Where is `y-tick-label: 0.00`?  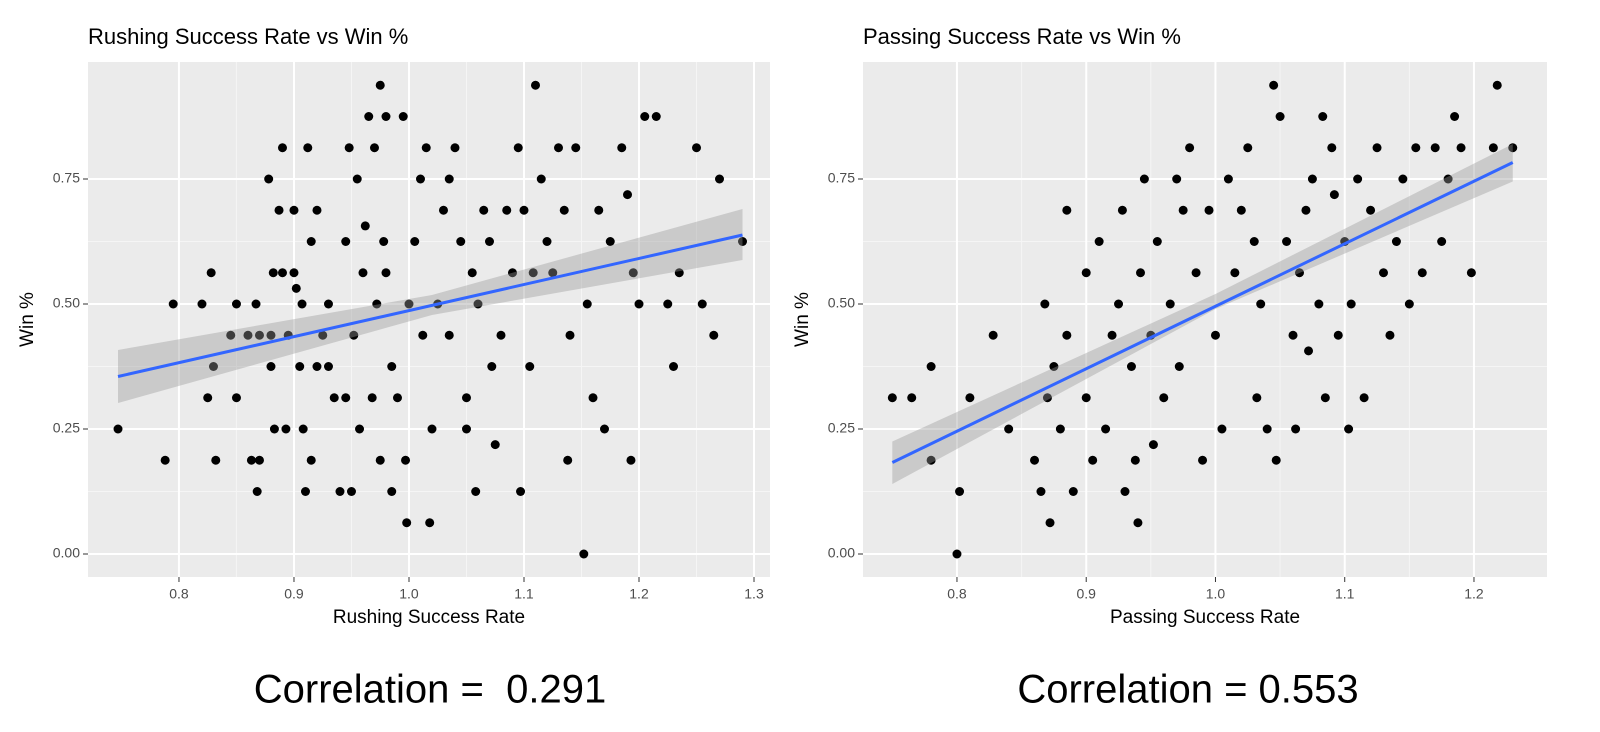 y-tick-label: 0.00 is located at coordinates (841, 553).